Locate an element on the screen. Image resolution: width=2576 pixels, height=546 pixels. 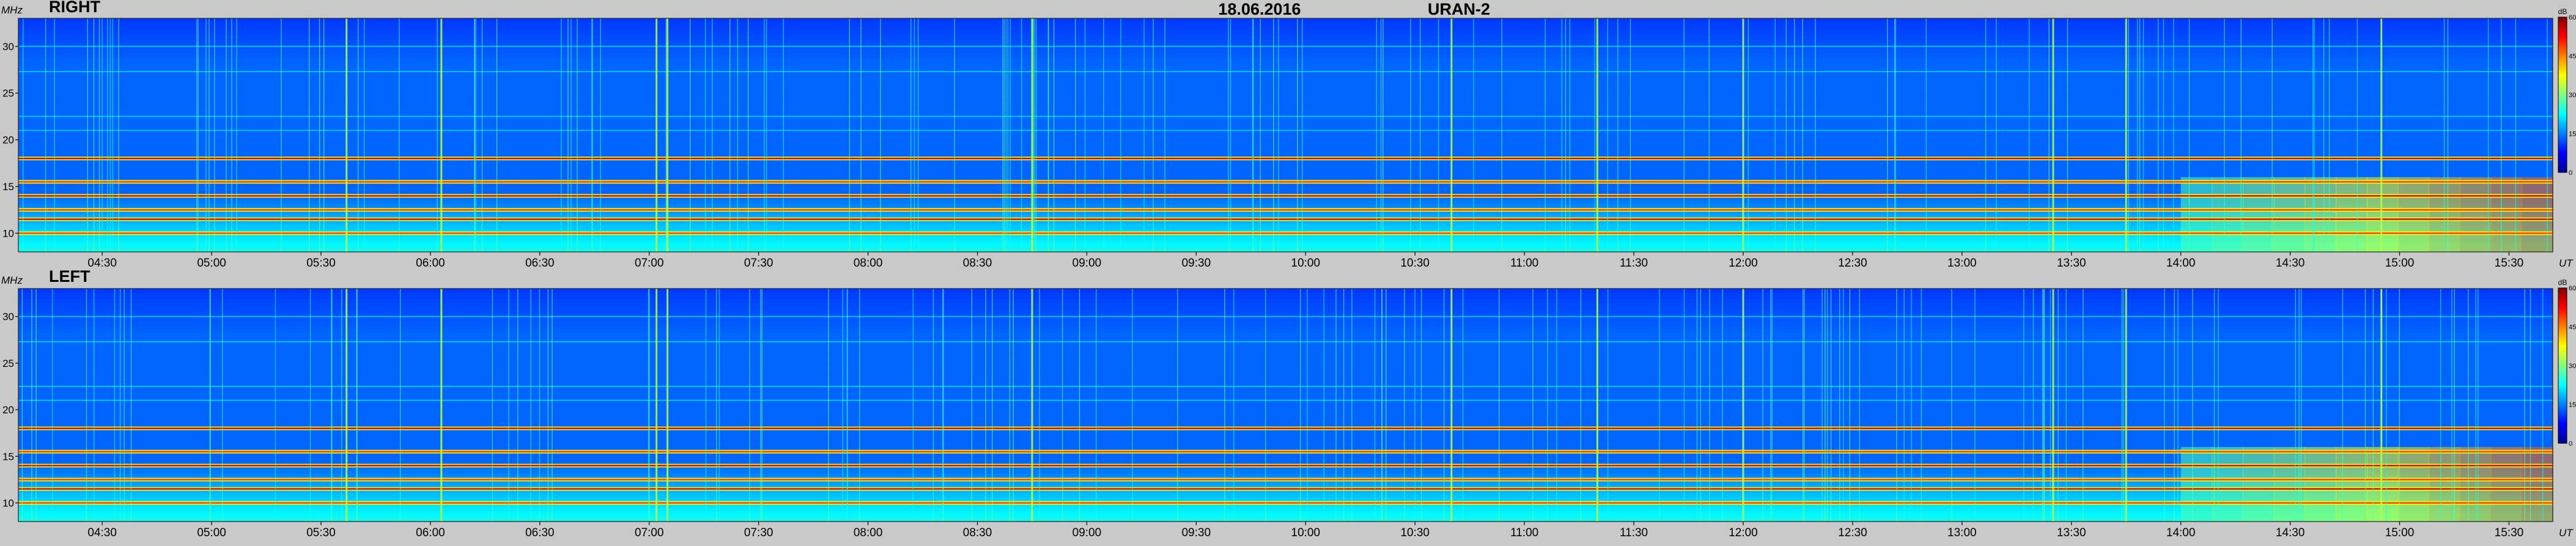
x-tick-label: 12:30 is located at coordinates (1852, 532).